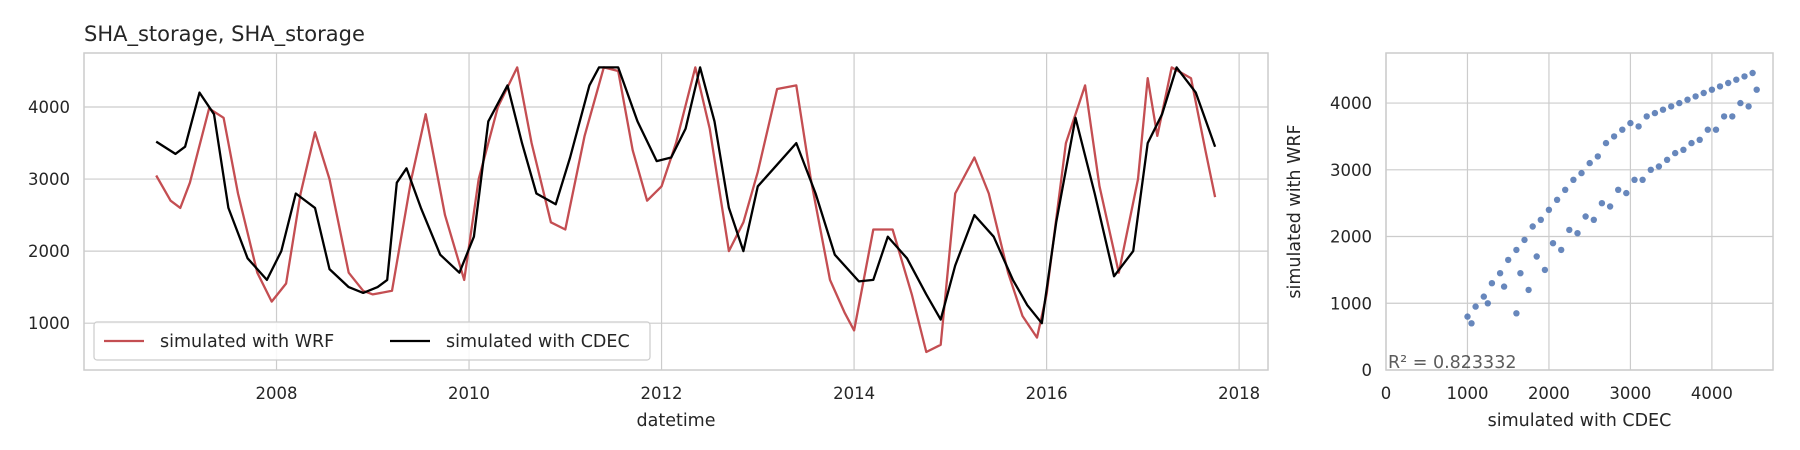 The width and height of the screenshot is (1800, 450). Describe the element at coordinates (247, 342) in the screenshot. I see `legend-label-wrf: simulated with WRF` at that location.